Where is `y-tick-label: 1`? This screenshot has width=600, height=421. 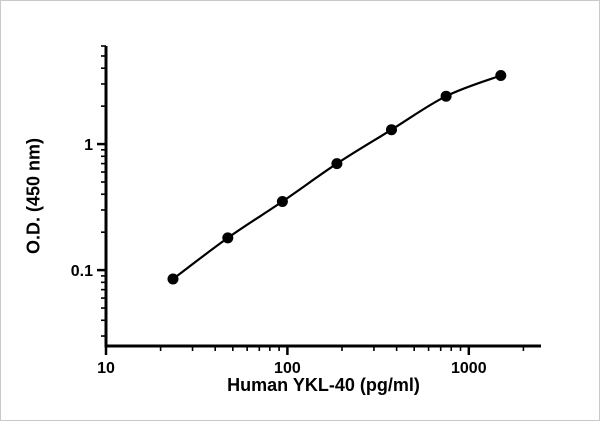
y-tick-label: 1 is located at coordinates (88, 145).